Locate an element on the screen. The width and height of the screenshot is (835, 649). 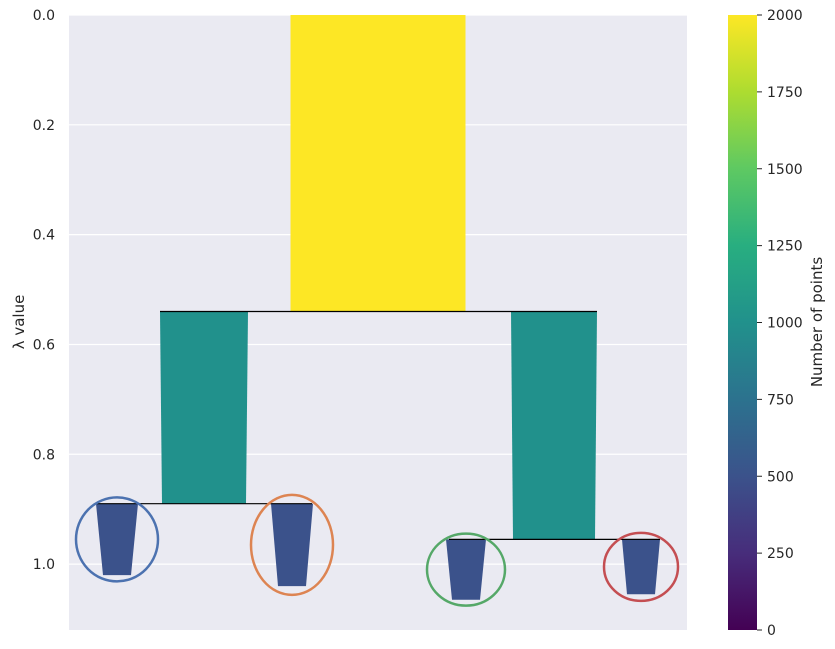
colorbar-tick-label: 0 is located at coordinates (771, 631).